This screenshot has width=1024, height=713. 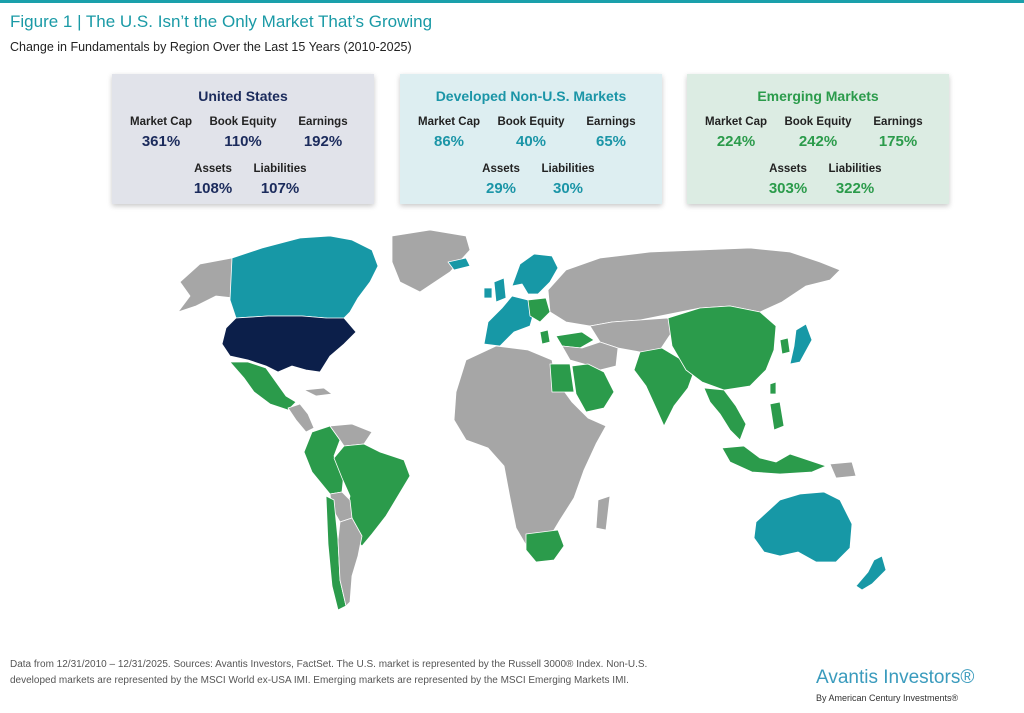 I want to click on region-iceland, so click(x=459, y=264).